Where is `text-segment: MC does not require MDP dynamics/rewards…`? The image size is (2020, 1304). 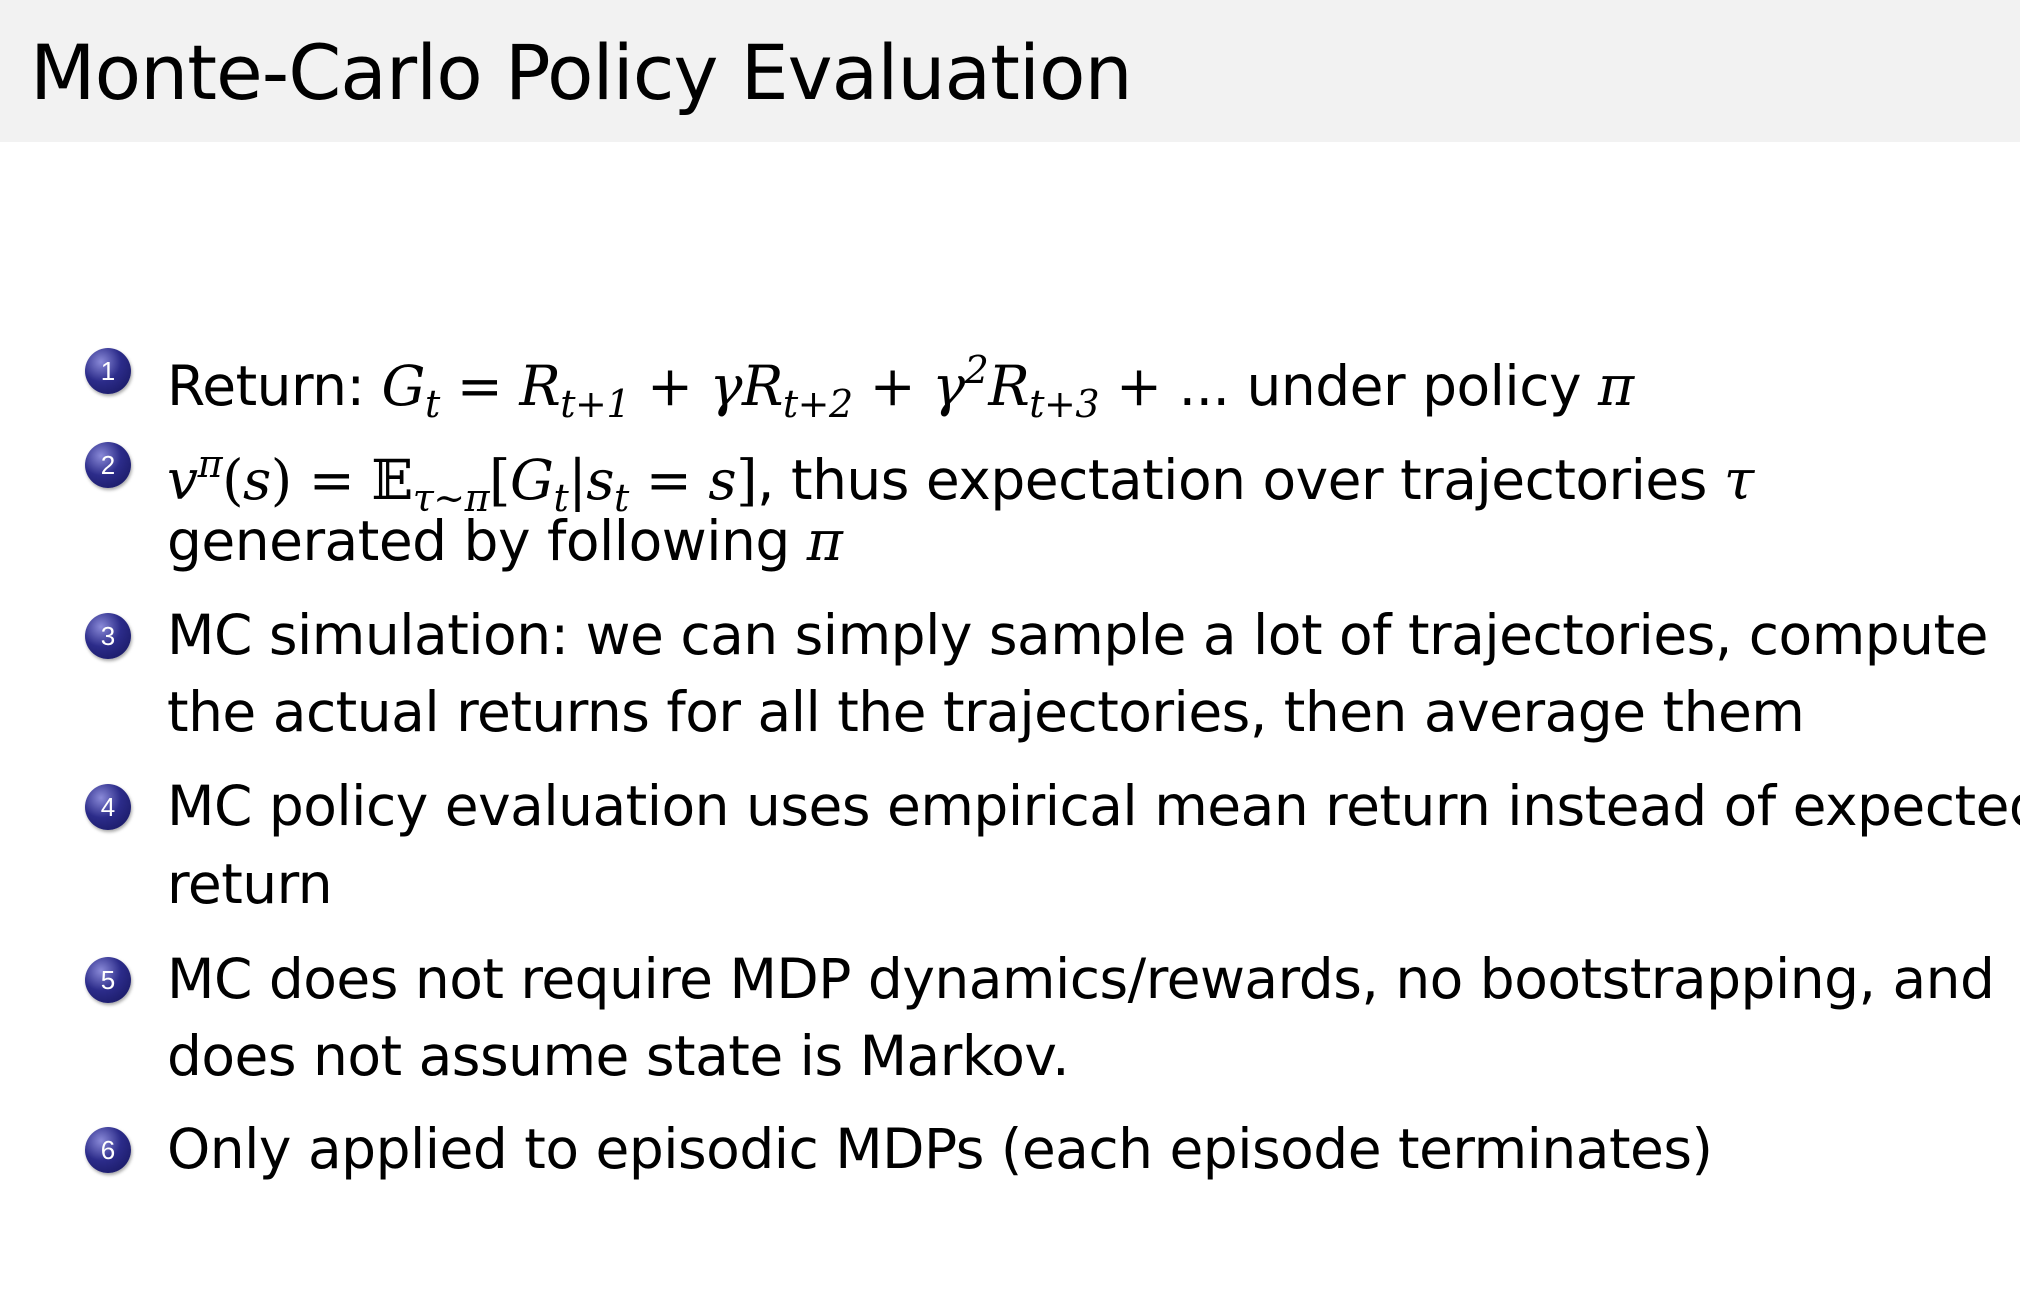 text-segment: MC does not require MDP dynamics/rewards… is located at coordinates (1081, 979).